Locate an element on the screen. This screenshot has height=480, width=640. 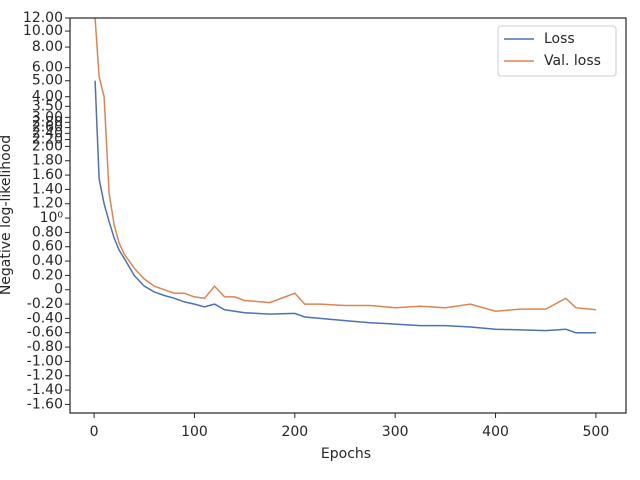
y-tick-label: 10⁰ is located at coordinates (52, 218).